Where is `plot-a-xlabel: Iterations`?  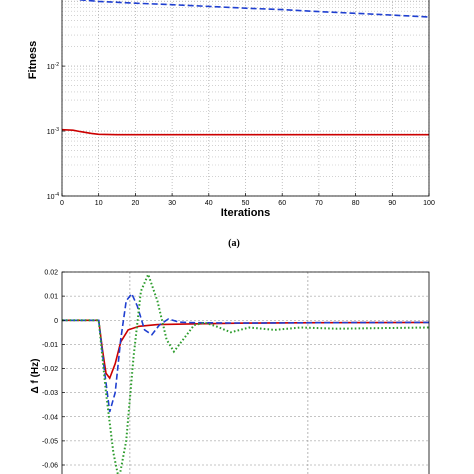
plot-a-xlabel: Iterations is located at coordinates (246, 213).